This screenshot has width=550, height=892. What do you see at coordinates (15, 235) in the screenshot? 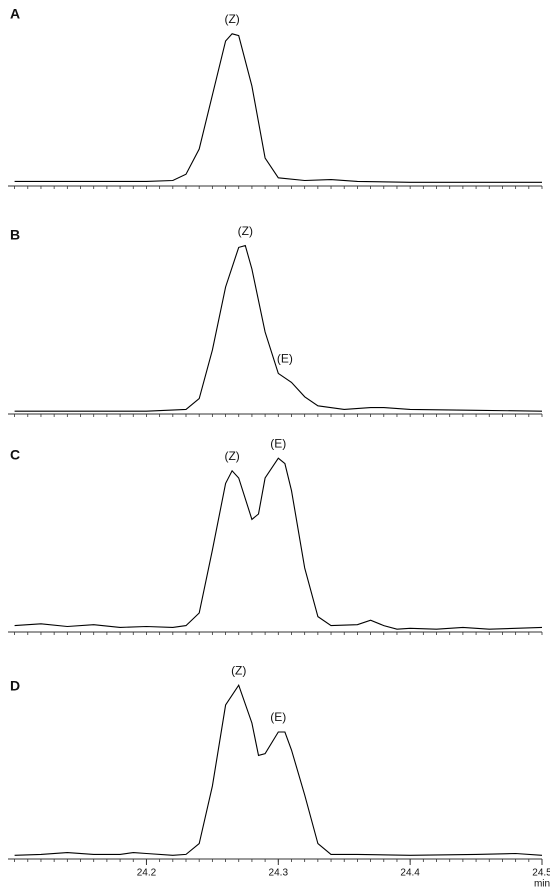
I see `panel-label: B` at bounding box center [15, 235].